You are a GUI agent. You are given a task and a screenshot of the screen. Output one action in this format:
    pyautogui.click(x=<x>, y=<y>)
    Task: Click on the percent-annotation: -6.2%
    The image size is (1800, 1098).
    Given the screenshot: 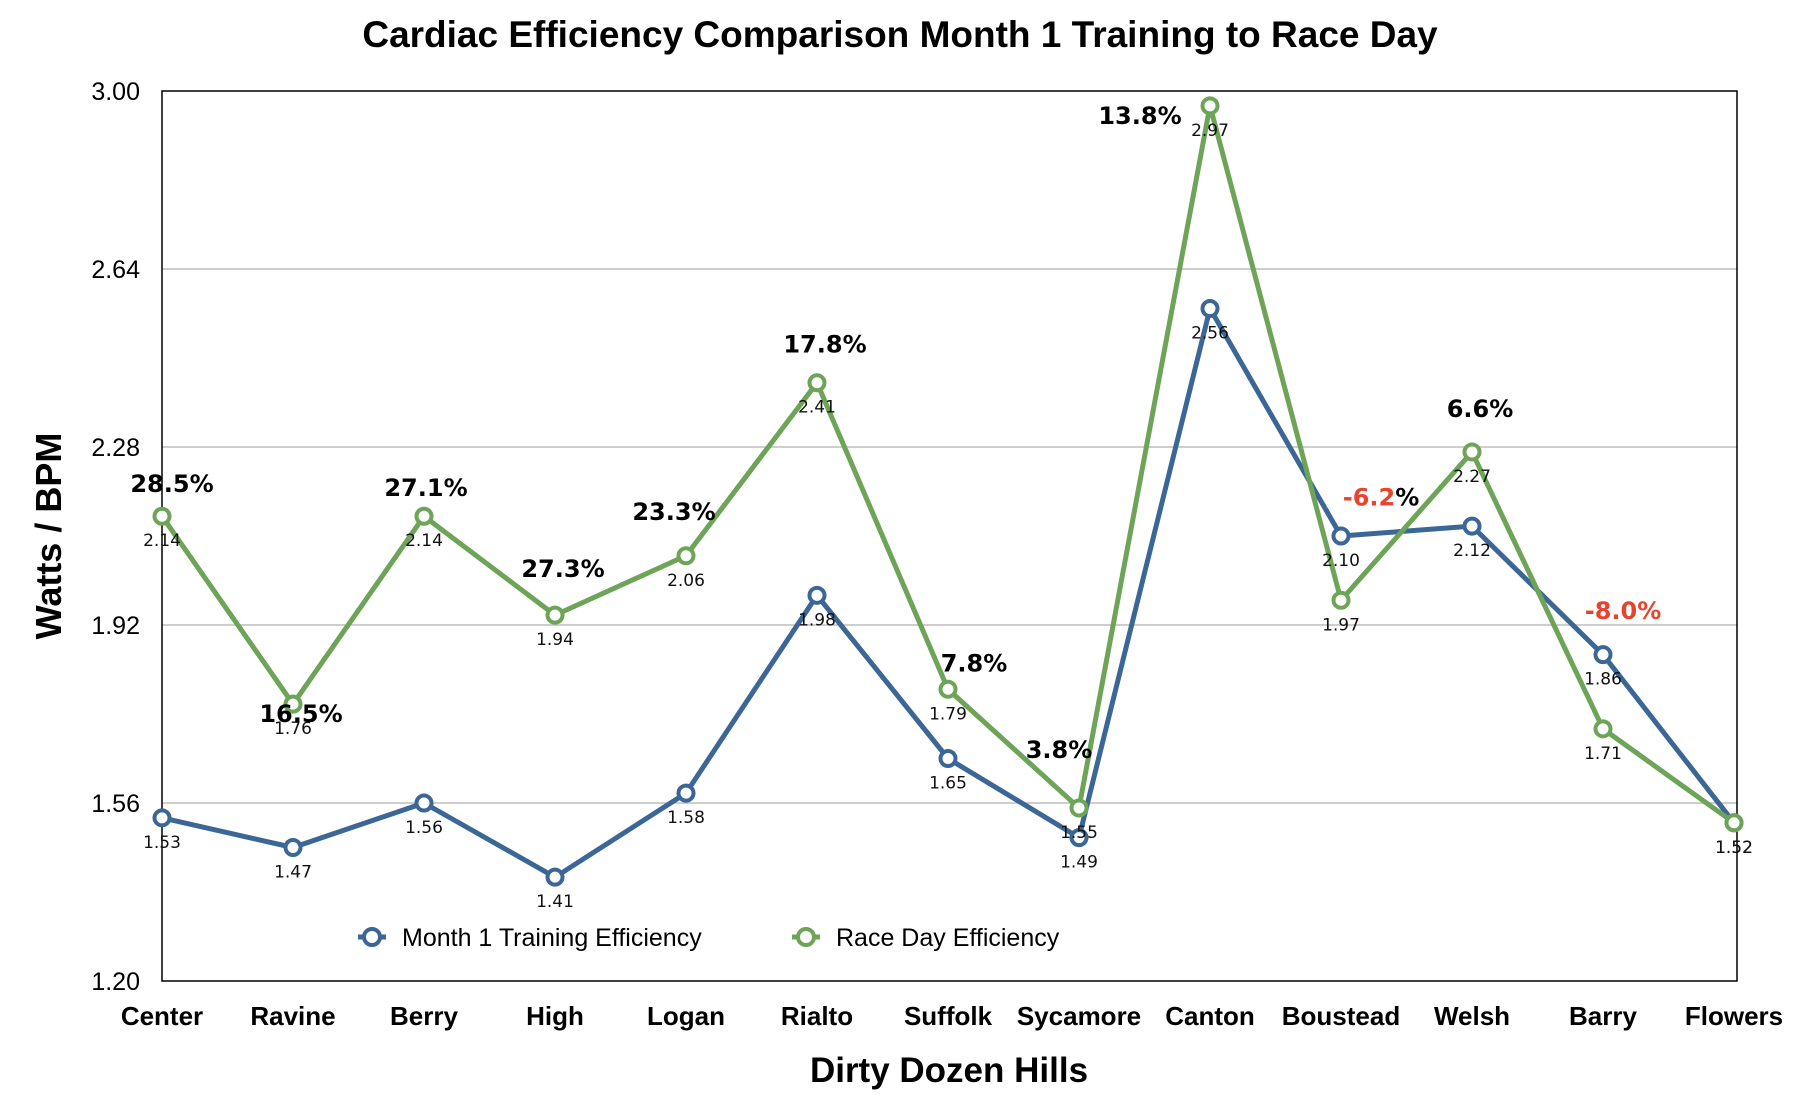 What is the action you would take?
    pyautogui.click(x=1381, y=497)
    